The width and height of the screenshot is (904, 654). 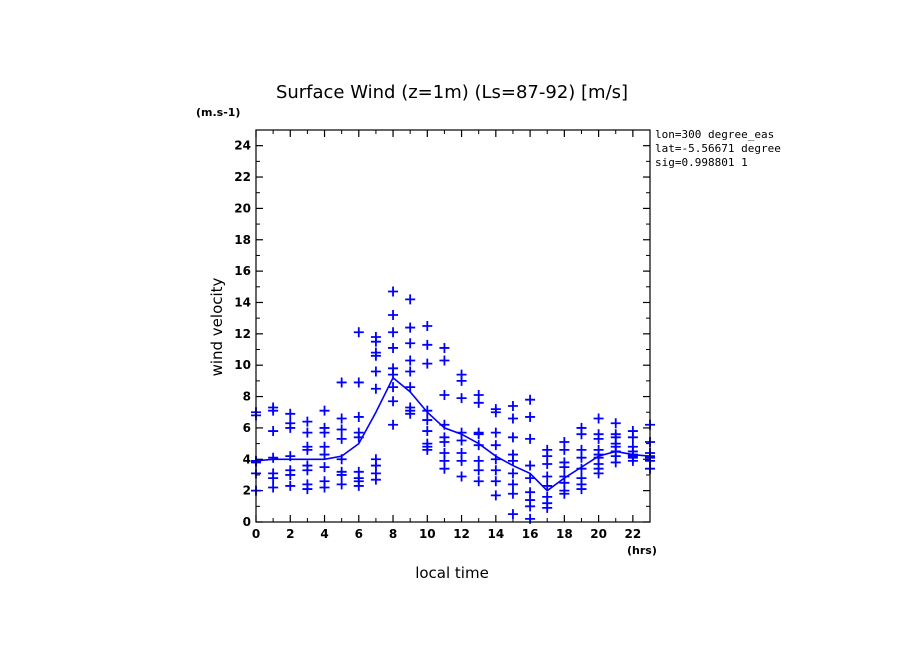 I want to click on y-tick-label: 8, so click(x=247, y=397).